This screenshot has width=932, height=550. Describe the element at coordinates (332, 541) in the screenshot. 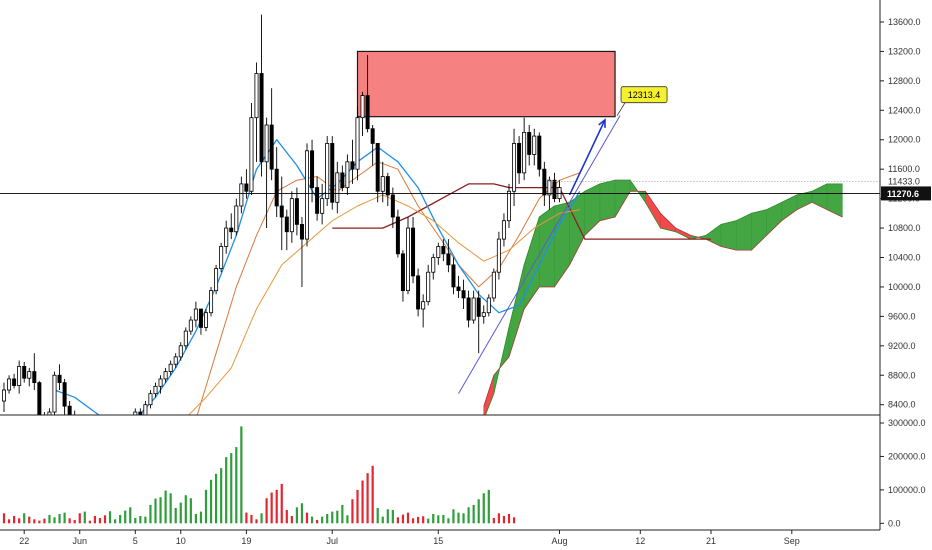

I see `time-tick-label: Jul` at that location.